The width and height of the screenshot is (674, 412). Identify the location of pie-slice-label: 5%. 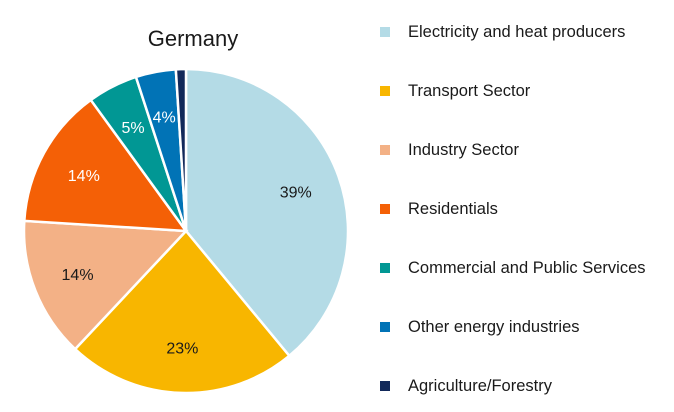
(132, 128).